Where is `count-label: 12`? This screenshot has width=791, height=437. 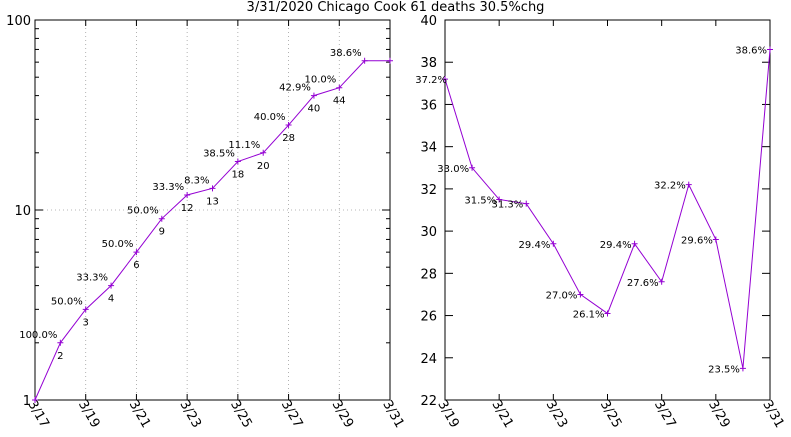 count-label: 12 is located at coordinates (187, 208).